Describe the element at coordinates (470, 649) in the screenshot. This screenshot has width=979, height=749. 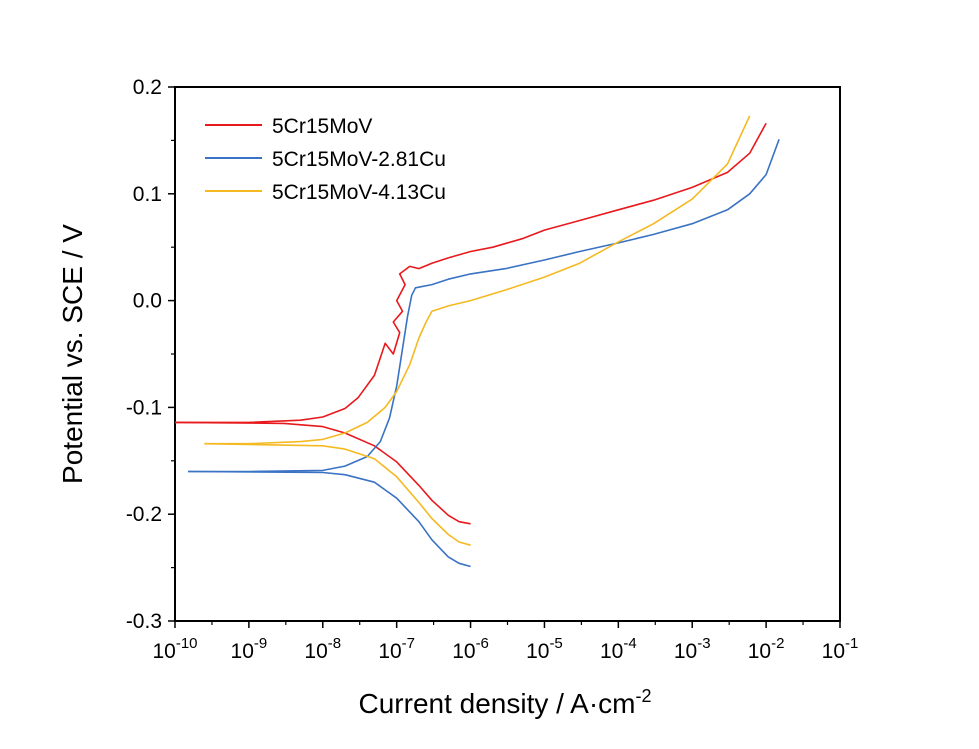
I see `x-tick-label: 10⁻⁶` at that location.